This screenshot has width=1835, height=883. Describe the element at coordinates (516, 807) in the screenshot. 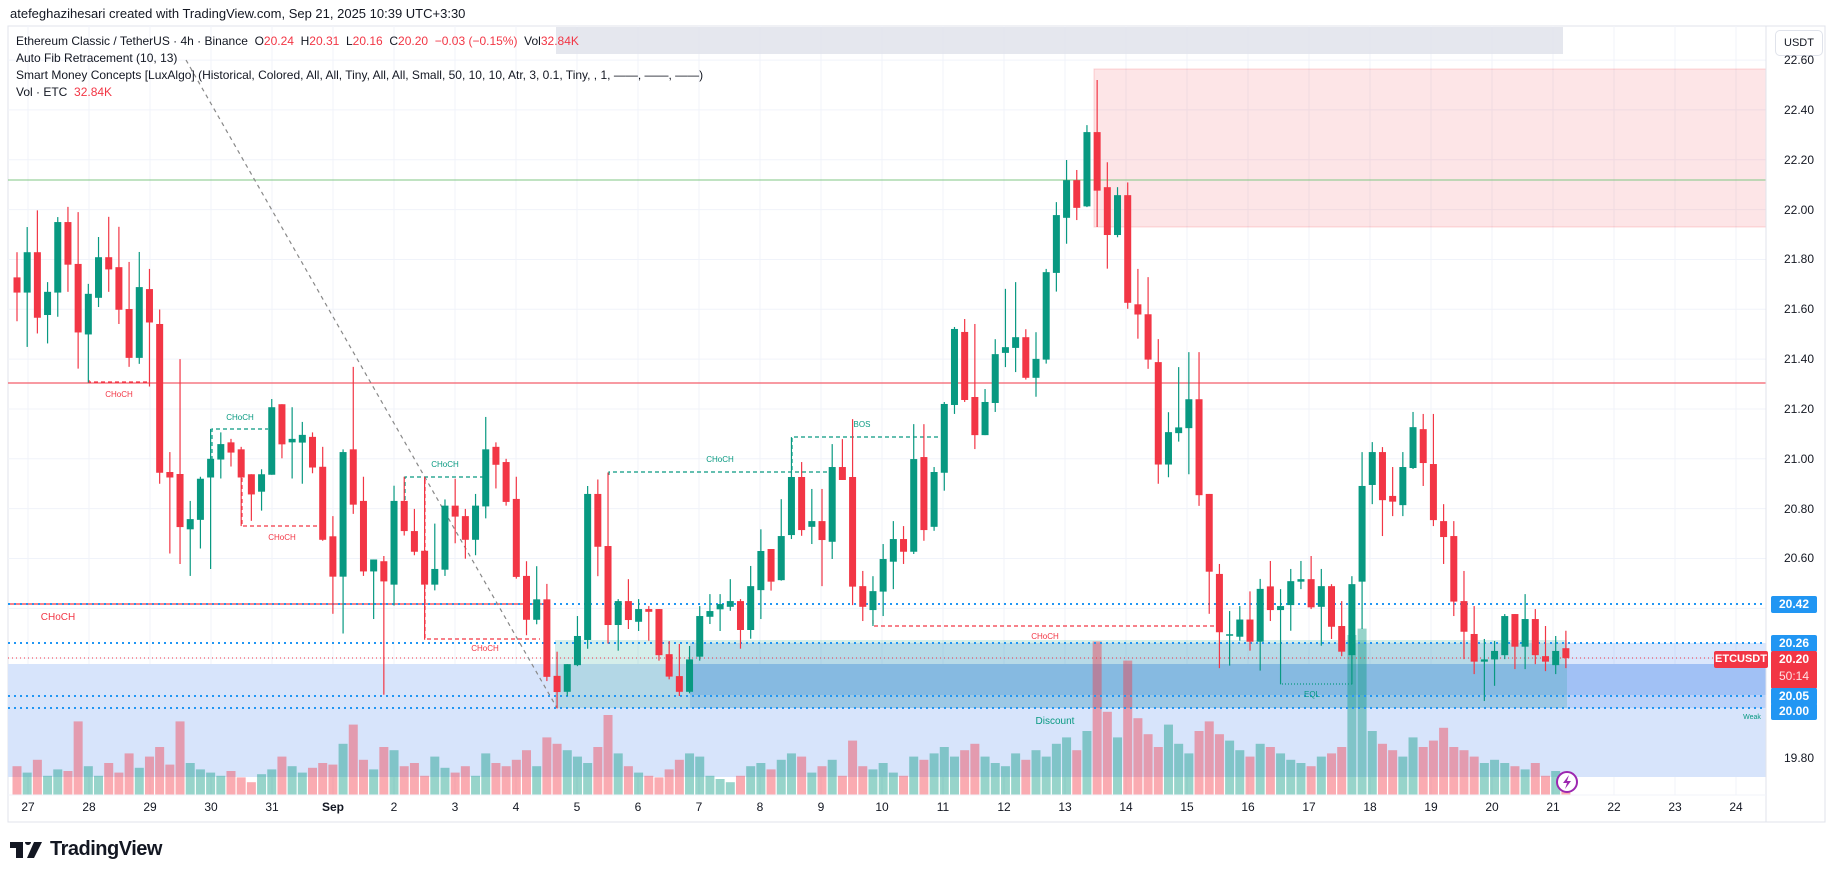

I see `time-tick-label: 4` at that location.